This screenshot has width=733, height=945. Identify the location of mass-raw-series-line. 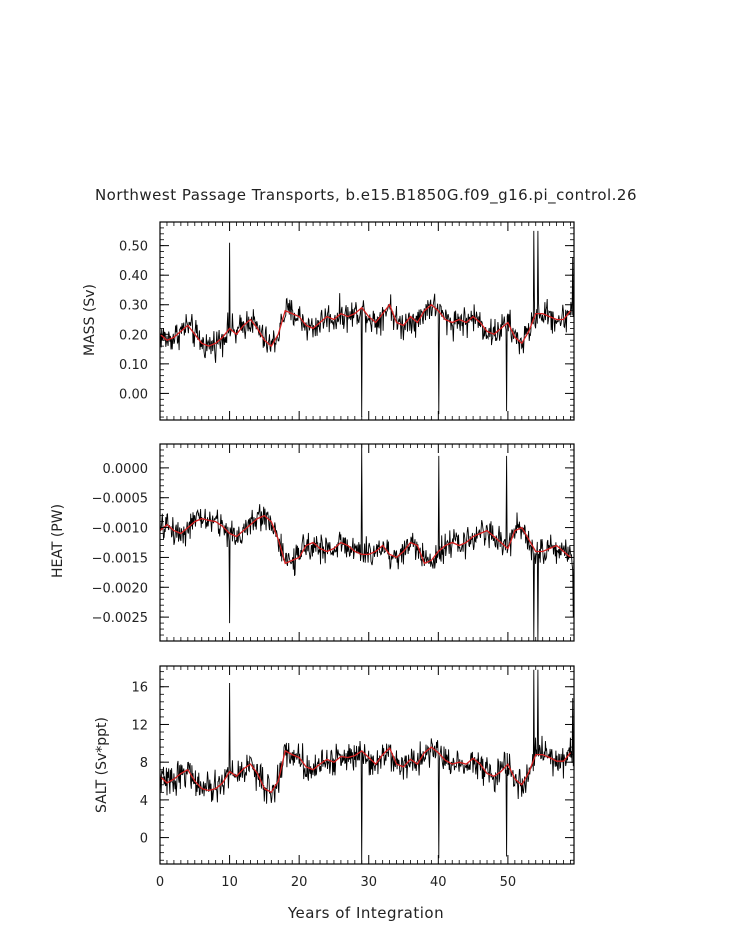
(367, 324).